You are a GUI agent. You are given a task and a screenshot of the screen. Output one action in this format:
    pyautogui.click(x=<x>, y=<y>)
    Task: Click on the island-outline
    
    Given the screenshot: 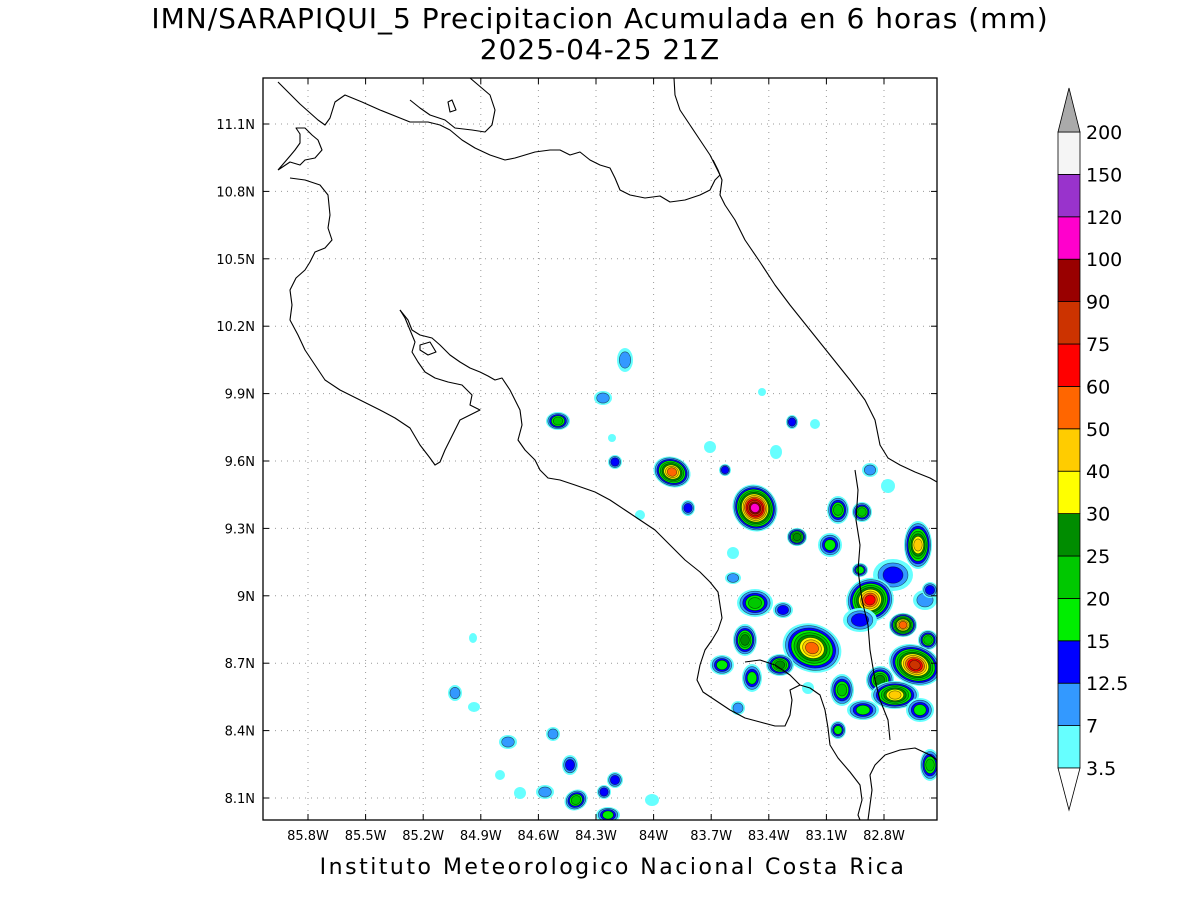 What is the action you would take?
    pyautogui.click(x=428, y=348)
    